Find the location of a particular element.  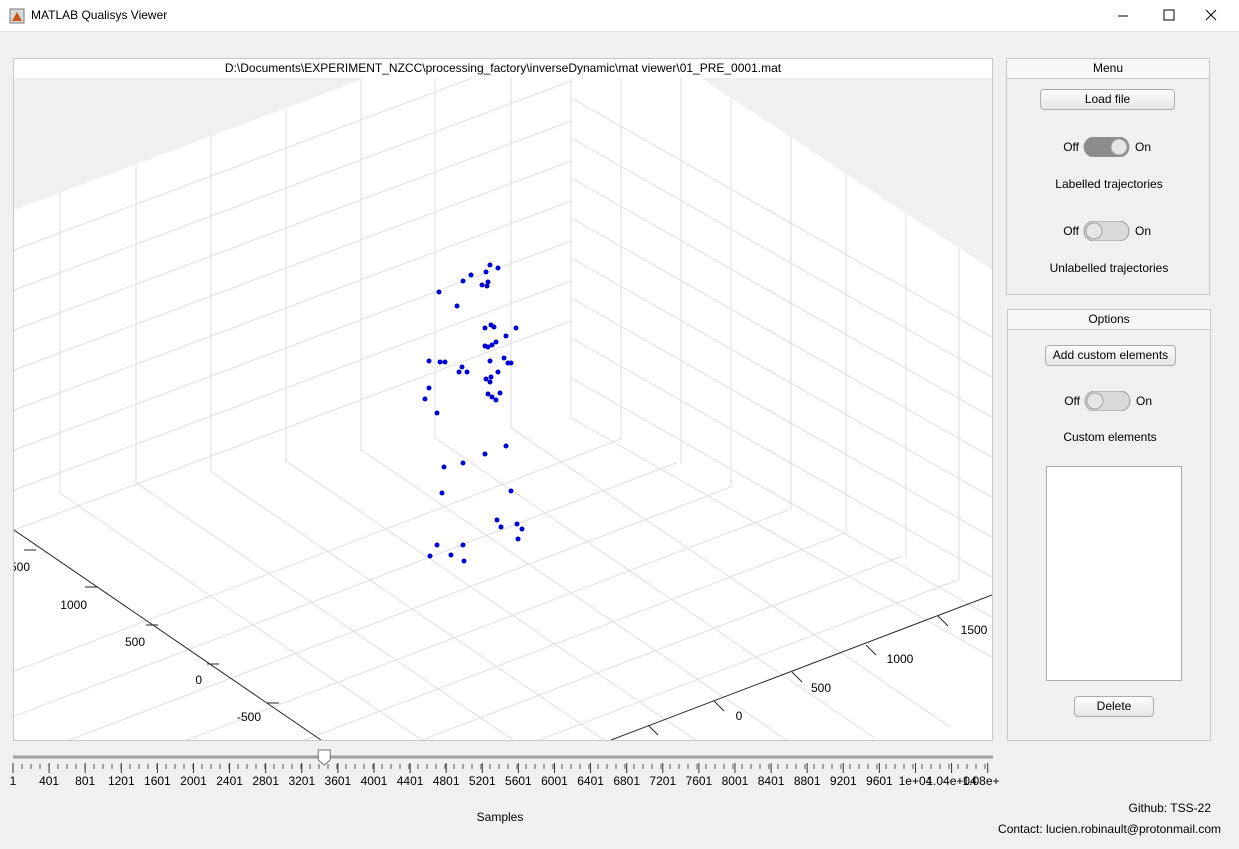

y-tick-label: 1000 is located at coordinates (900, 659).